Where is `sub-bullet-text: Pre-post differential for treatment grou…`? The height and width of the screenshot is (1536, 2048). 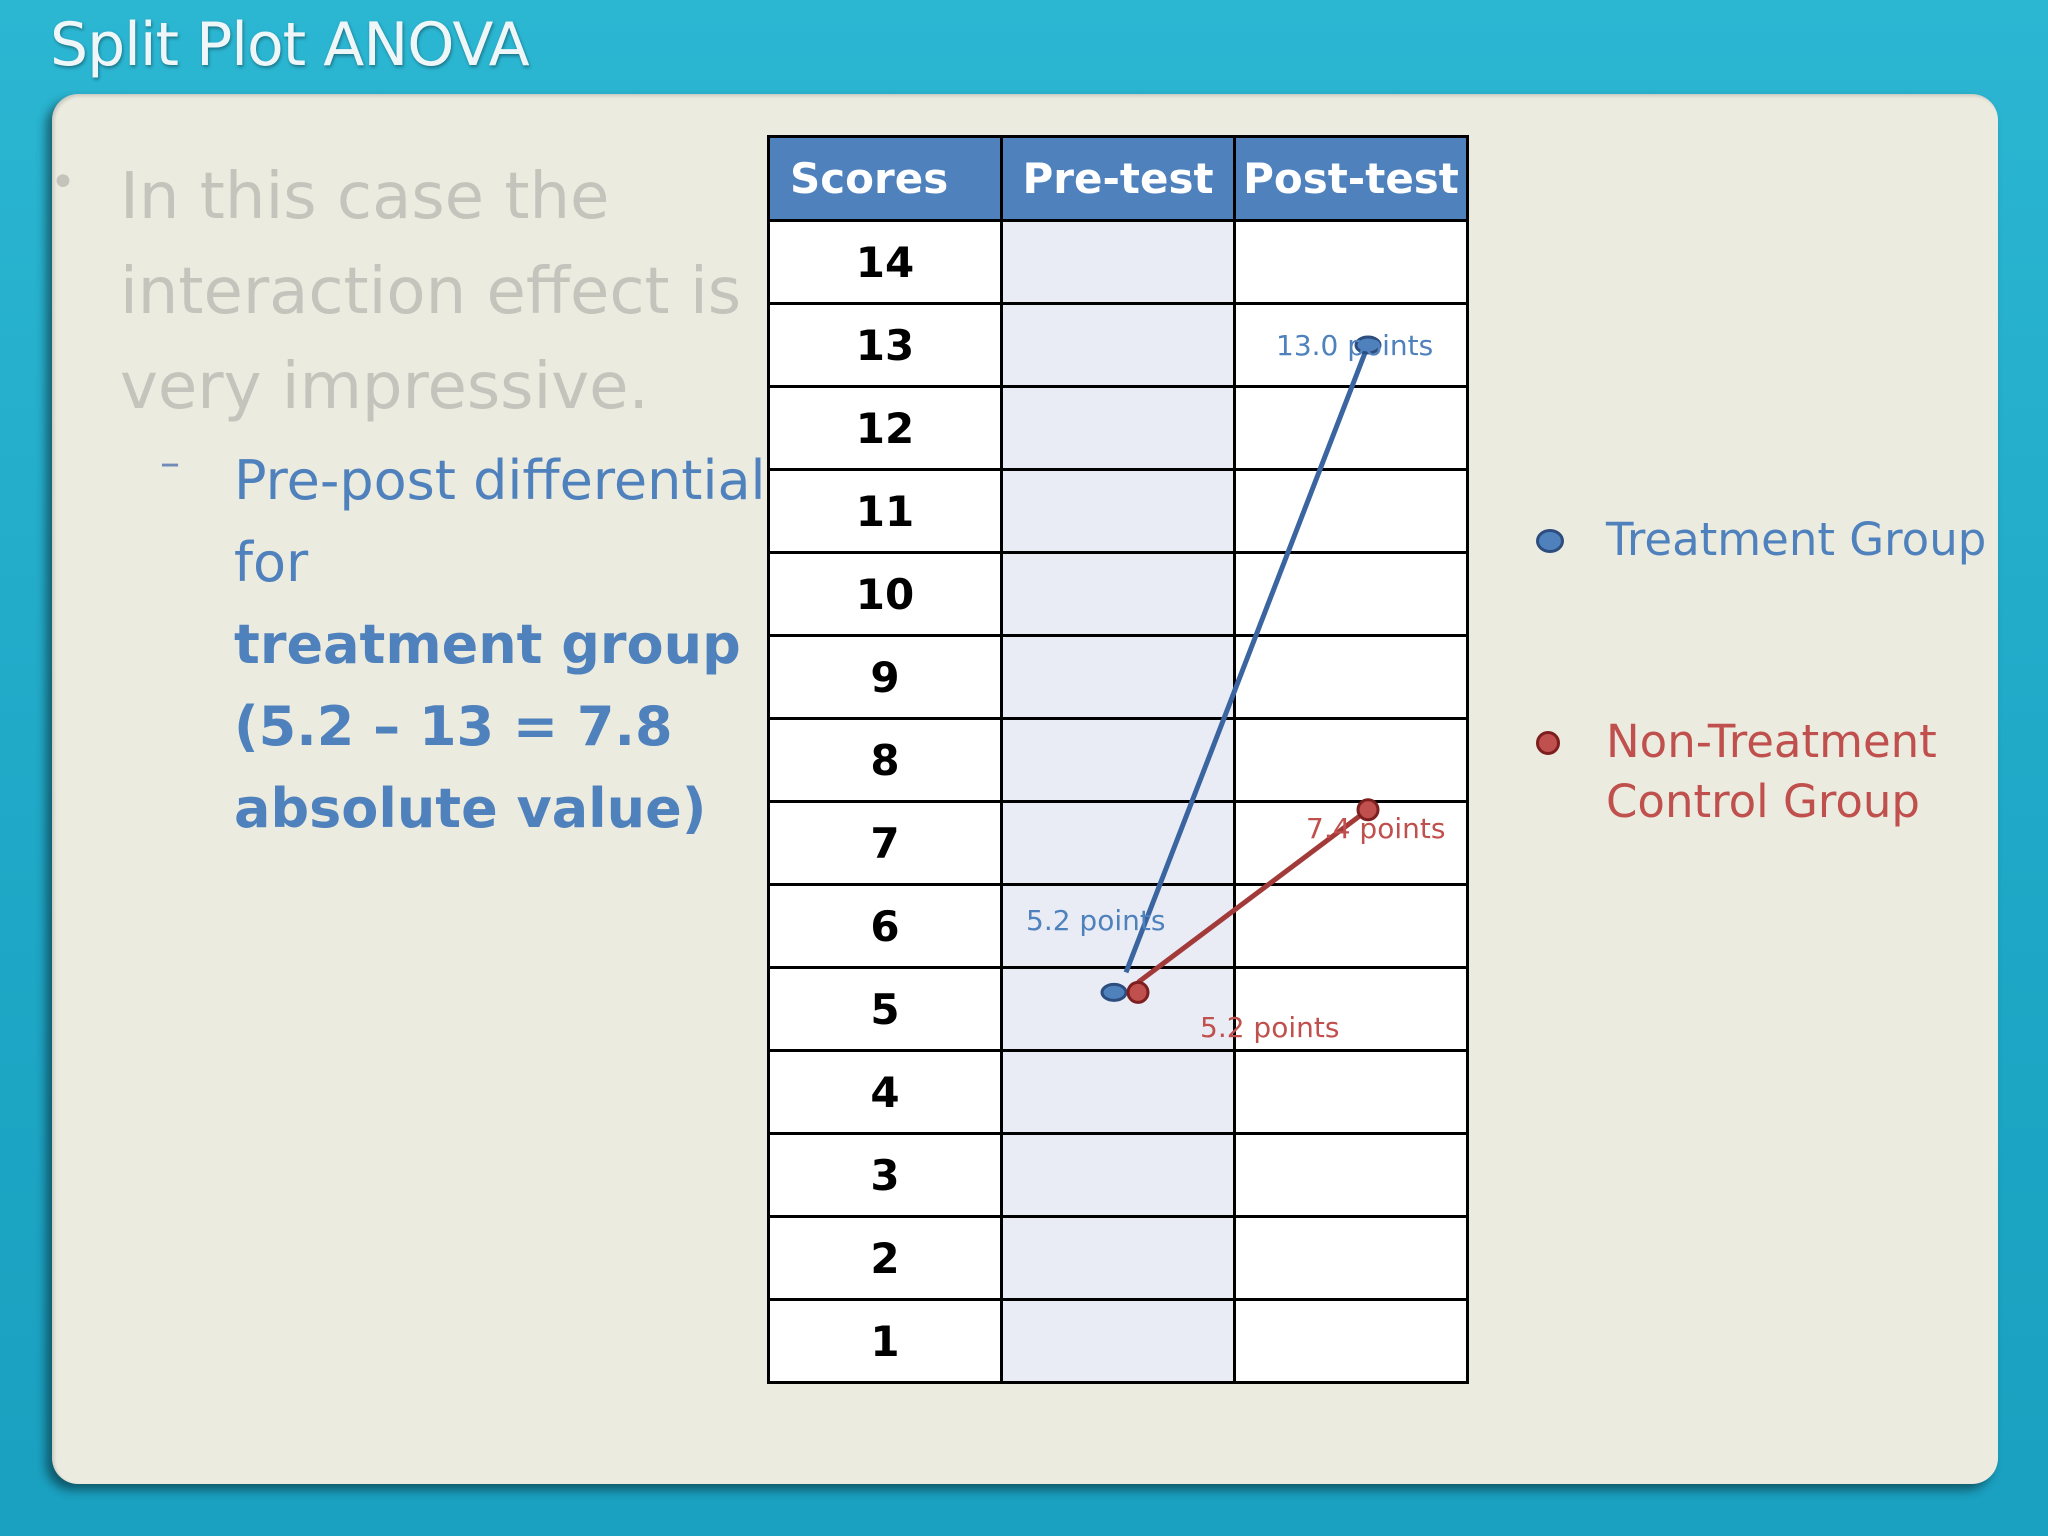 sub-bullet-text: Pre-post differential for treatment grou… is located at coordinates (504, 645).